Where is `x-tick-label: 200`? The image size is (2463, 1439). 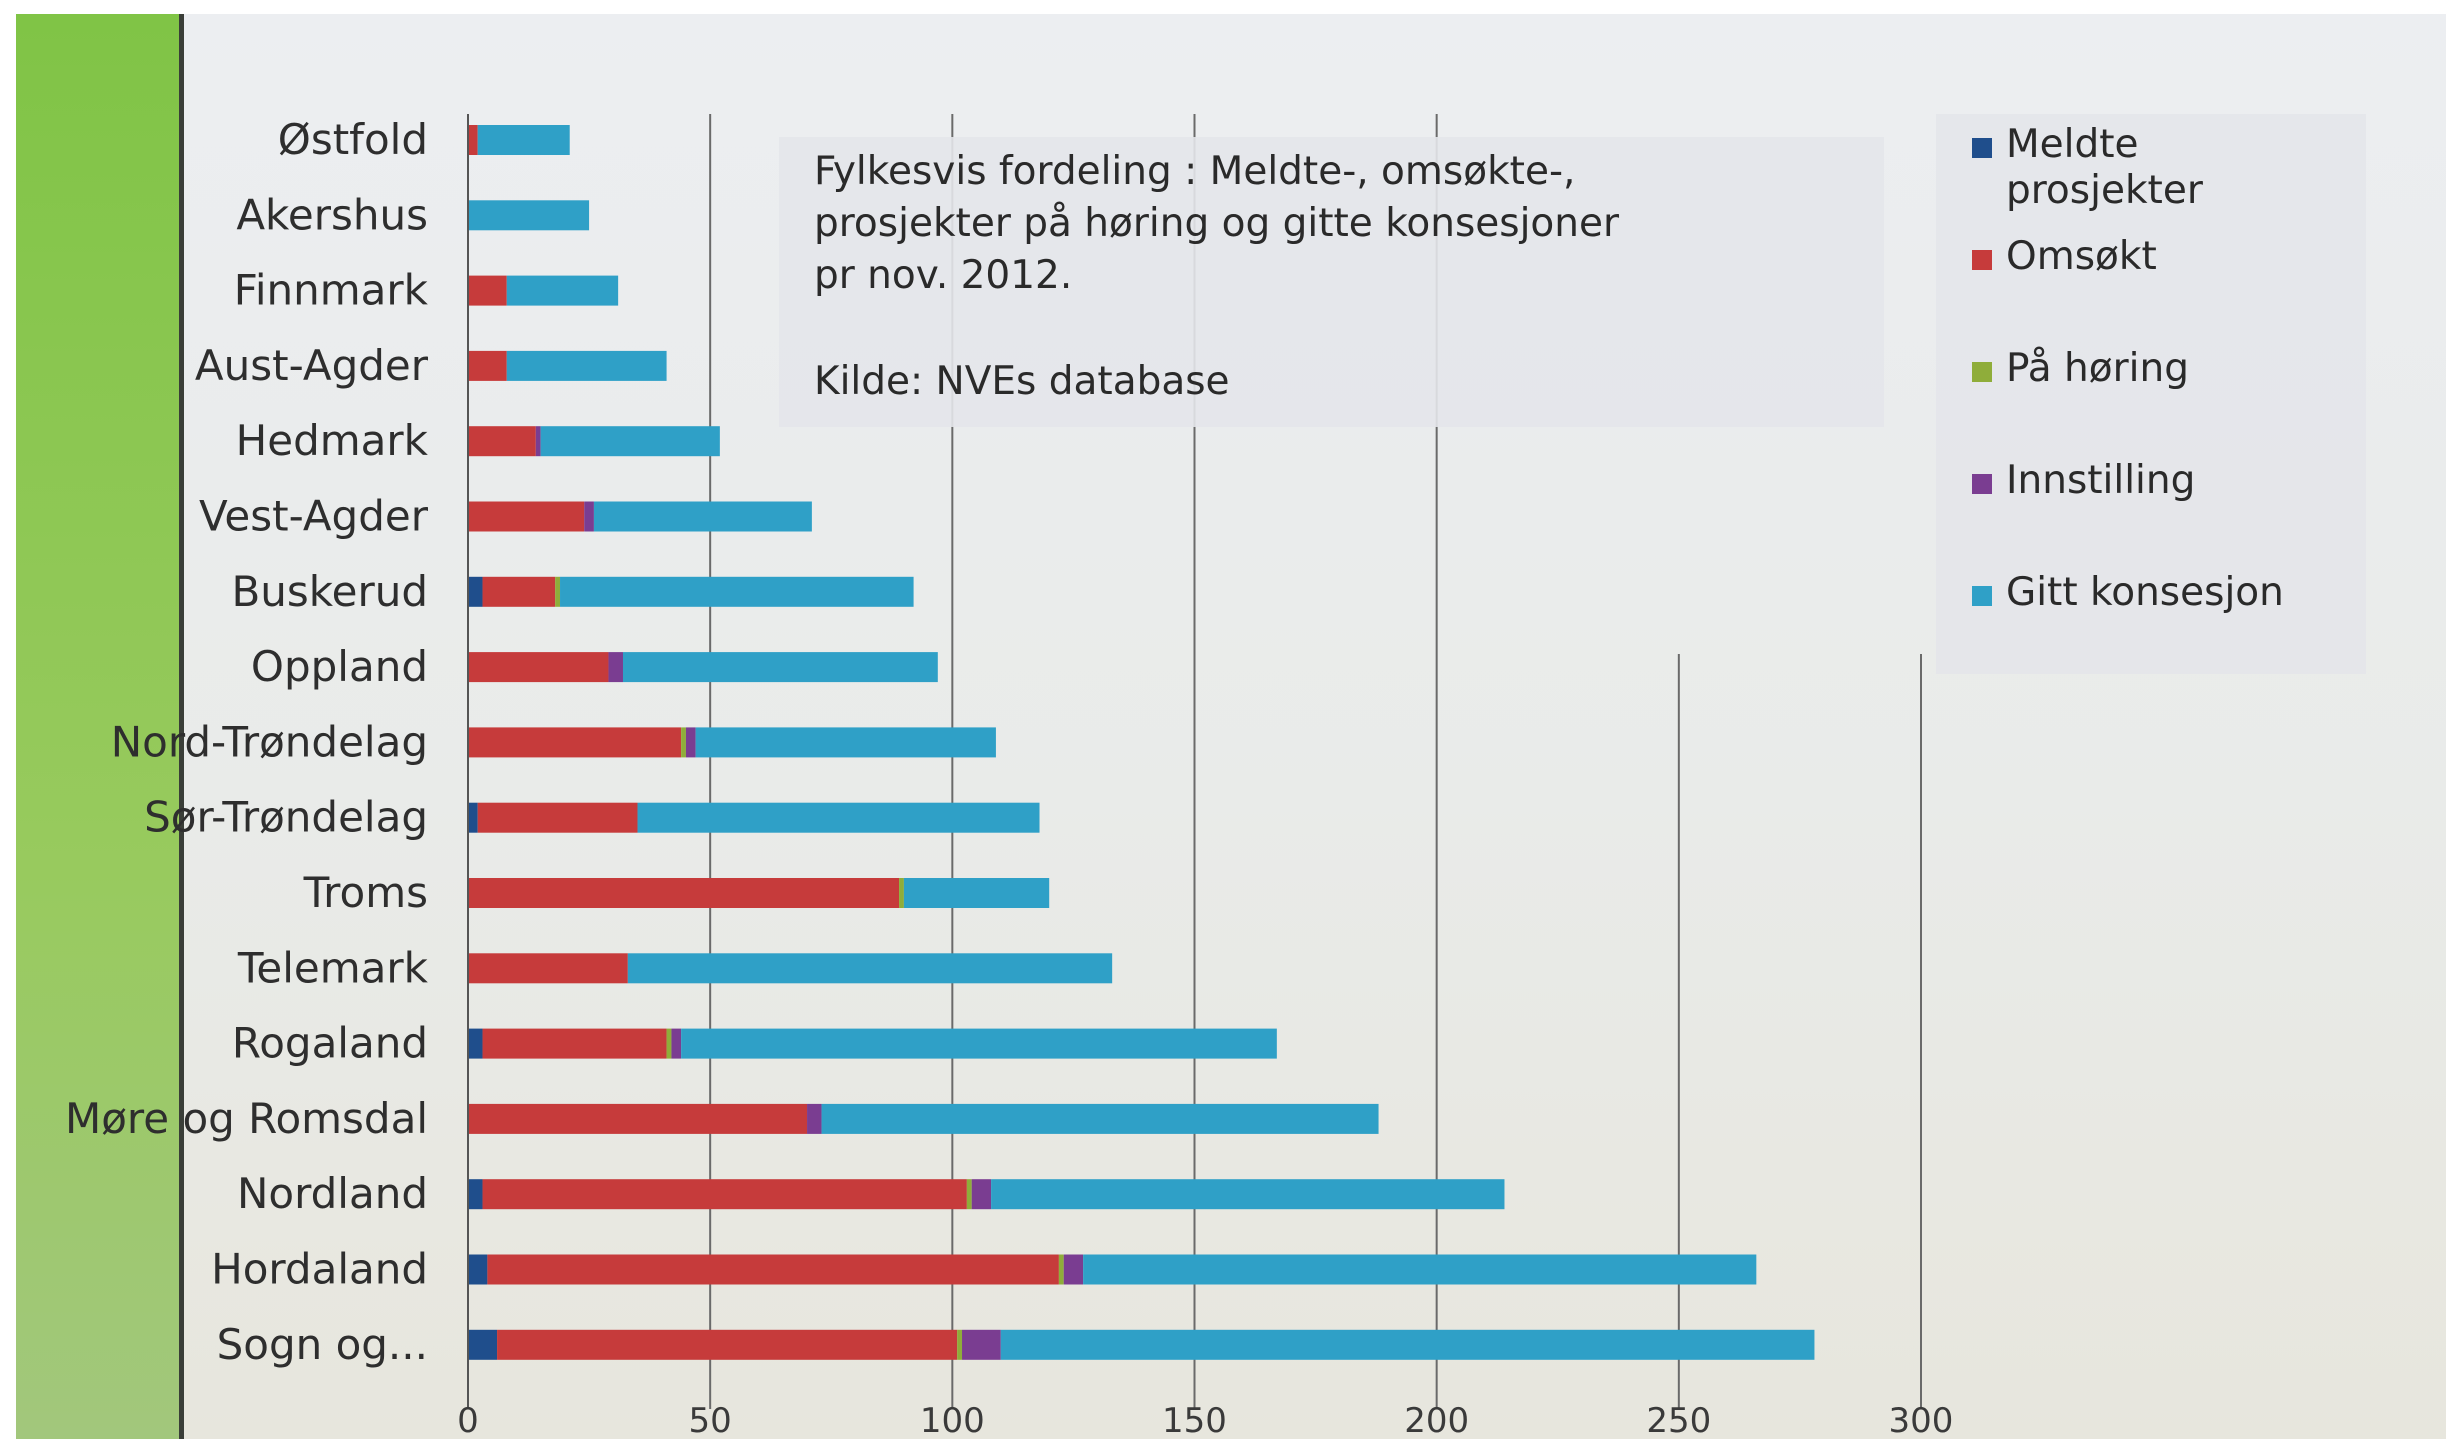 x-tick-label: 200 is located at coordinates (1436, 1420).